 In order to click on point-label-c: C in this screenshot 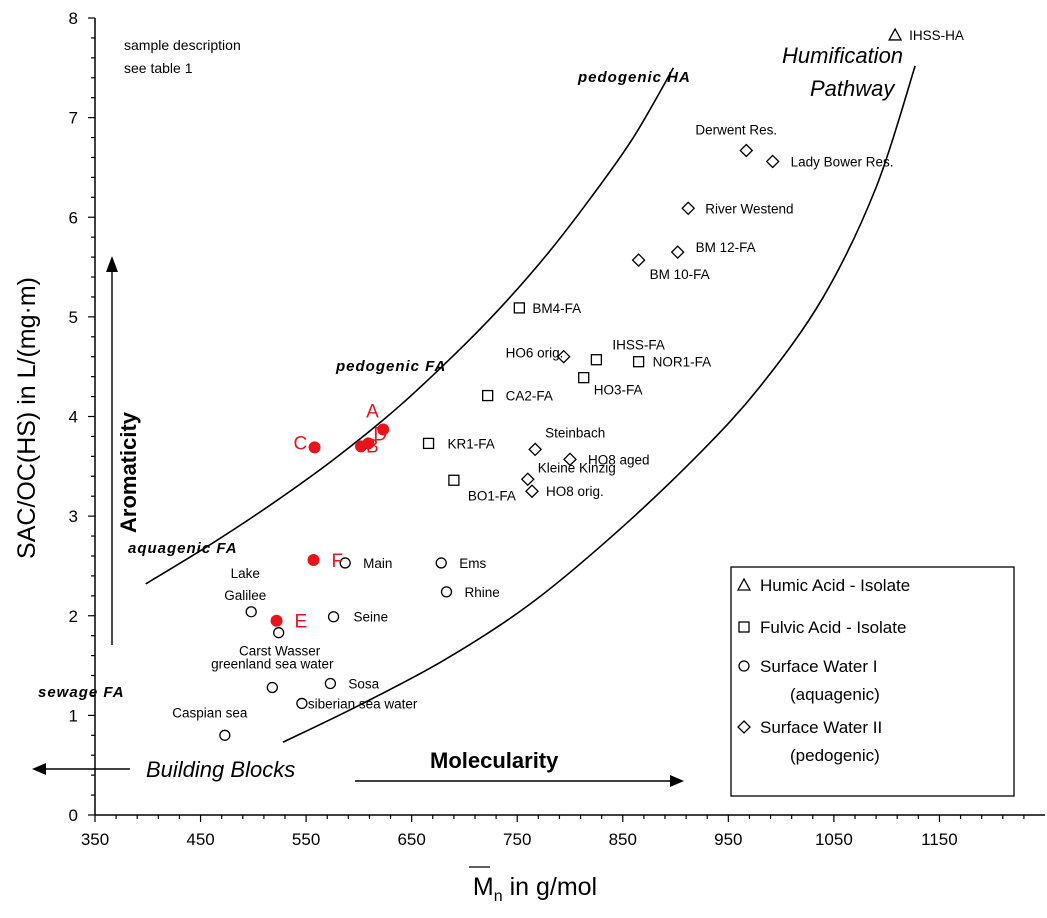, I will do `click(301, 443)`.